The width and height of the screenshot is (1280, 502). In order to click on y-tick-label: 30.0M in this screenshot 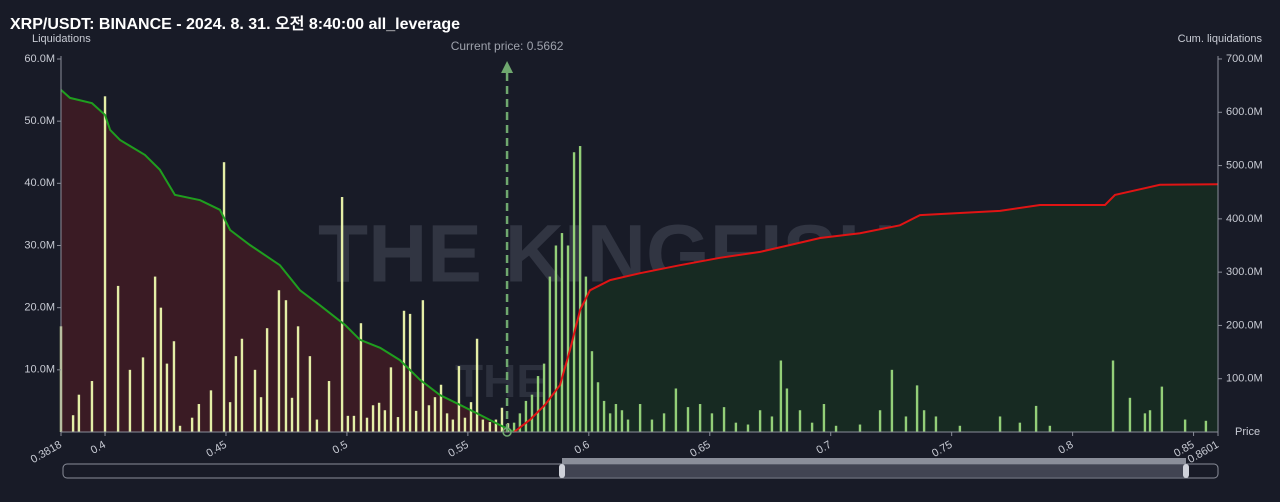, I will do `click(39, 245)`.